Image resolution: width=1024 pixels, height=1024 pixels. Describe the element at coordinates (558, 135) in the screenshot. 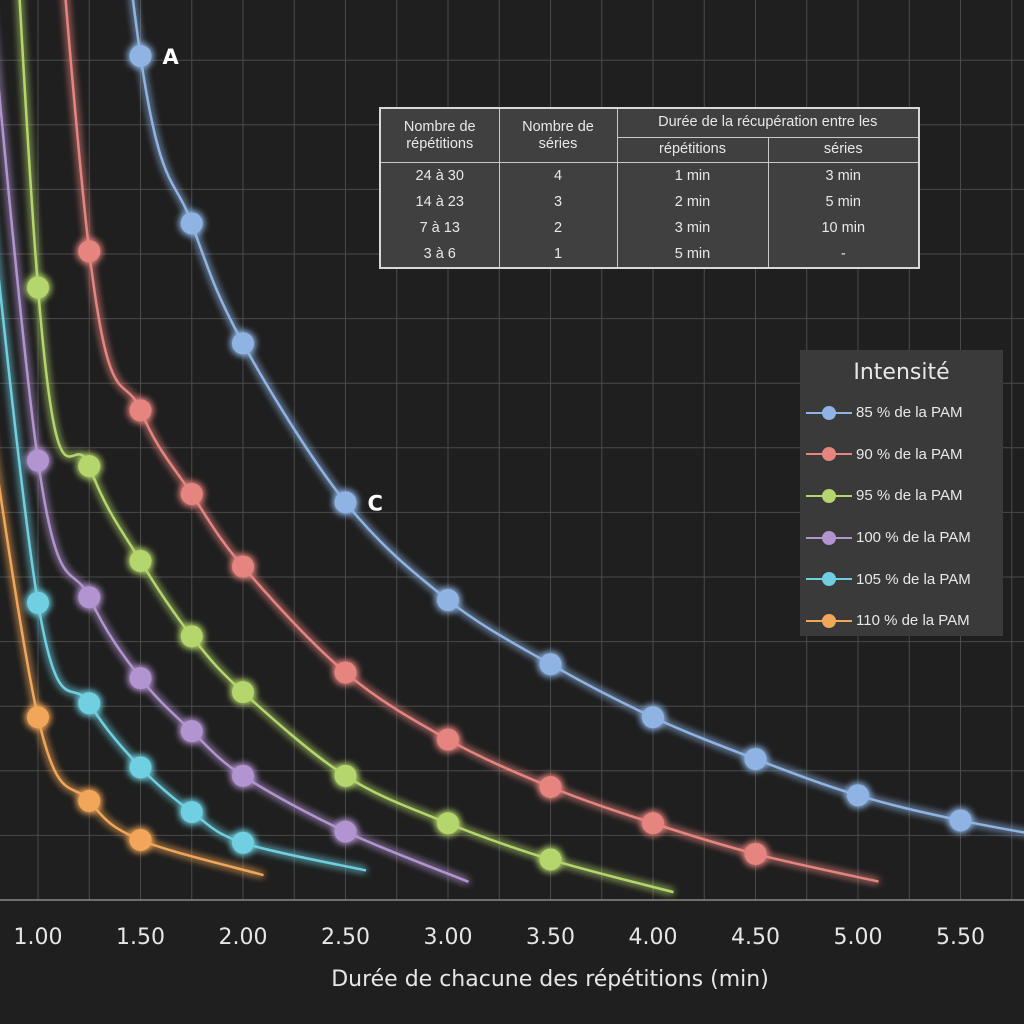

I see `header-series: Nombre de séries` at that location.